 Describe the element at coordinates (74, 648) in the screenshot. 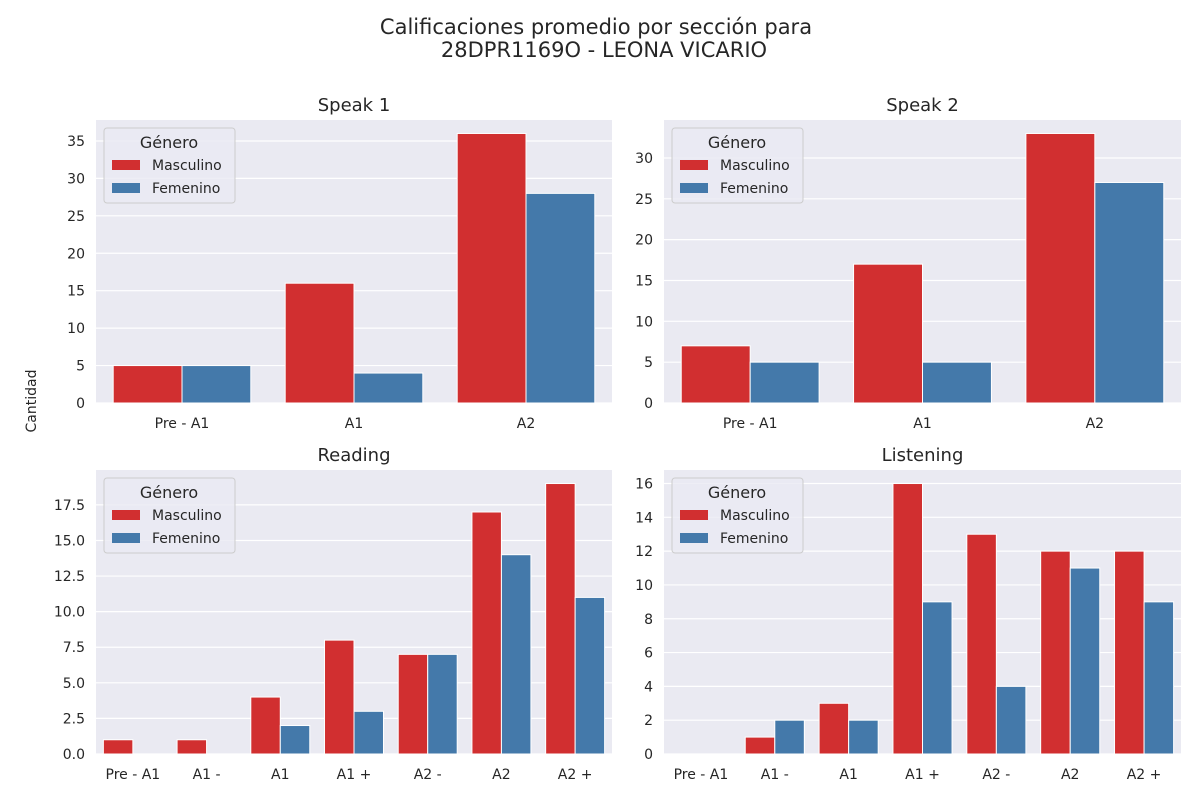

I see `y-tick-label: 7.5` at that location.